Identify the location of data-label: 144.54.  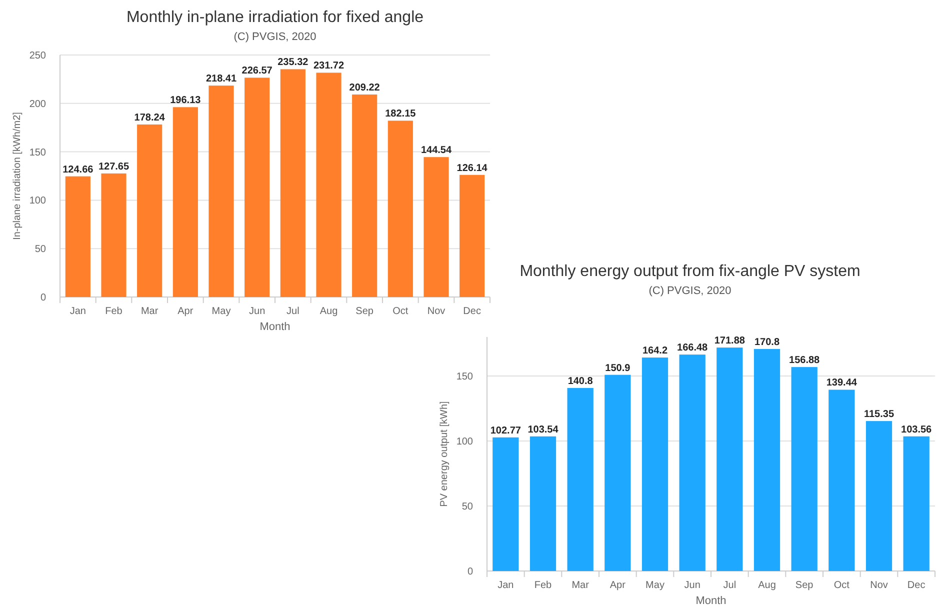
(436, 150).